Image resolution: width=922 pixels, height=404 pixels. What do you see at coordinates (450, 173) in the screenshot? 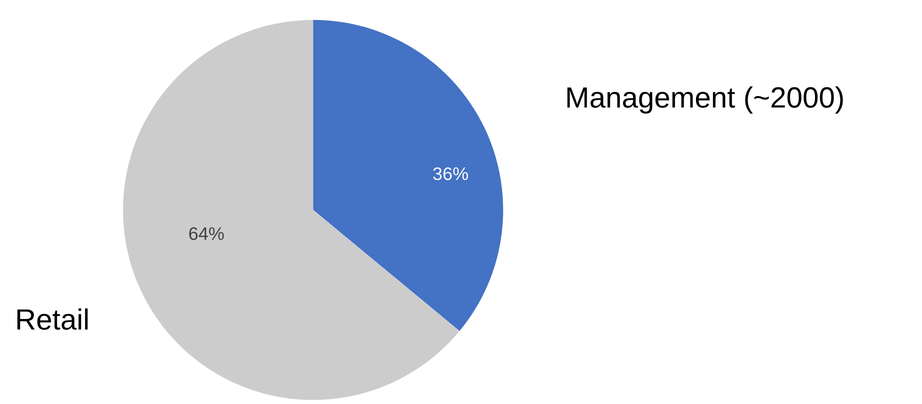
I see `data-label: 36%` at bounding box center [450, 173].